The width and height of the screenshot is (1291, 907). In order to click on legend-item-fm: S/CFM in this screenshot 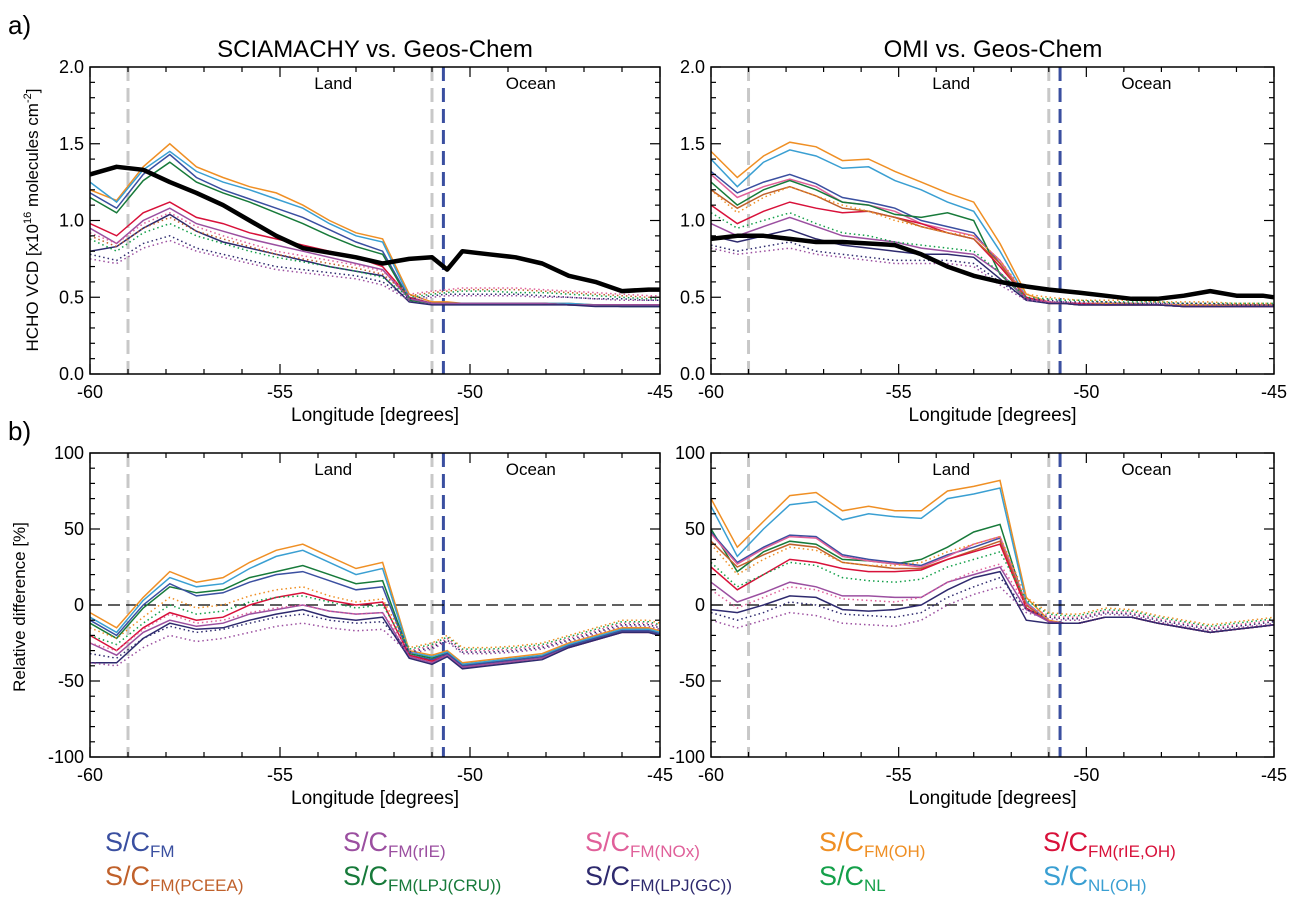, I will do `click(140, 844)`.